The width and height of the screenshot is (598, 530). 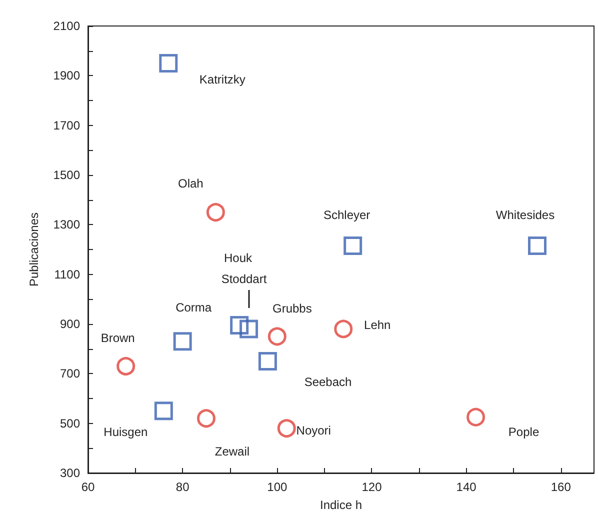 What do you see at coordinates (222, 79) in the screenshot?
I see `annotation: Katritzky` at bounding box center [222, 79].